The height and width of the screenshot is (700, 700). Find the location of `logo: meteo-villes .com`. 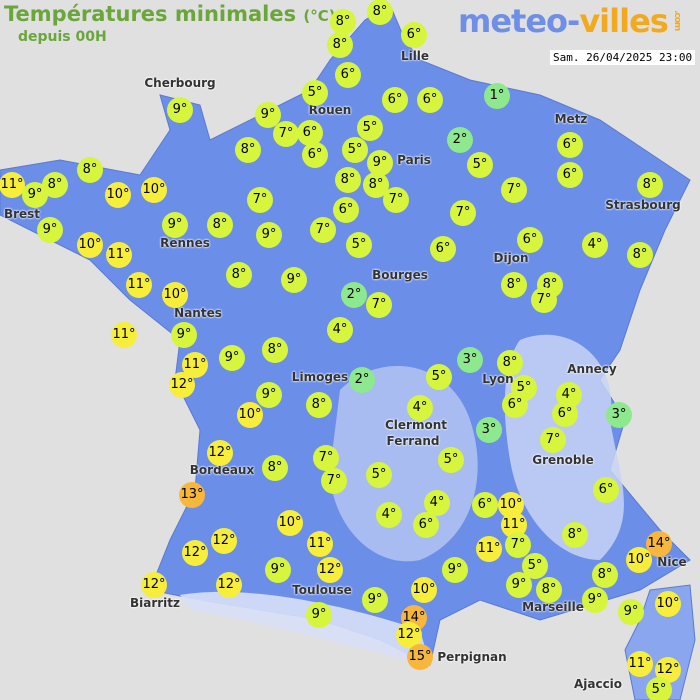

logo: meteo-villes .com is located at coordinates (570, 21).